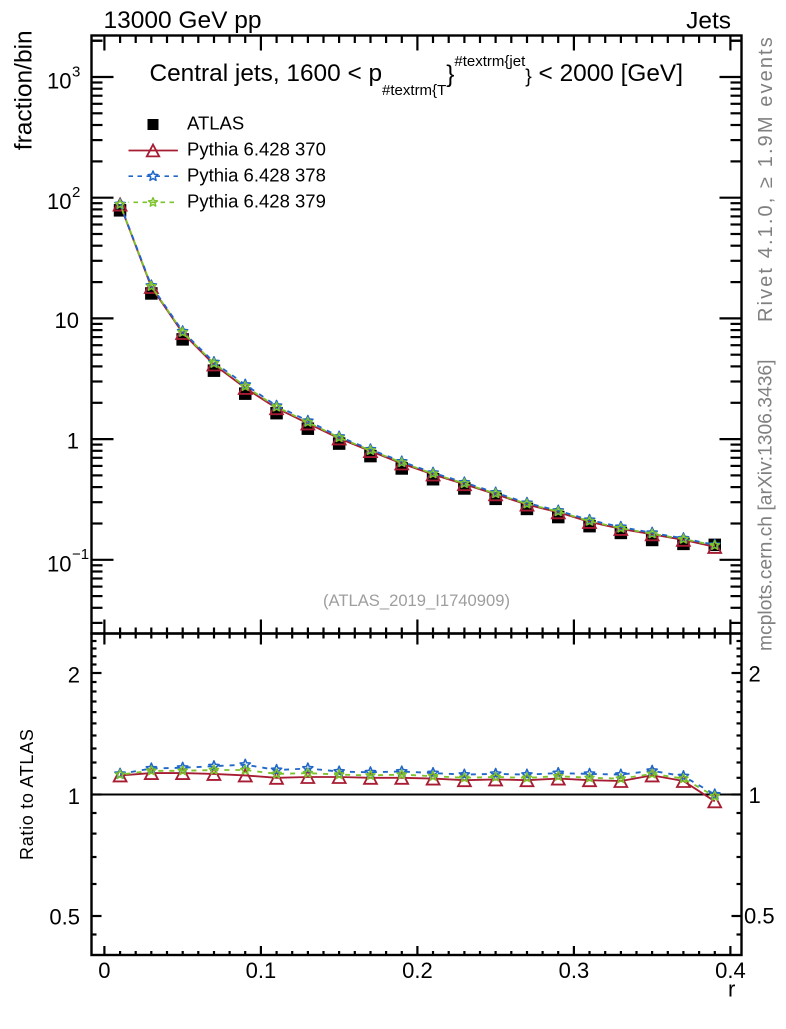 The image size is (786, 1029). Describe the element at coordinates (261, 970) in the screenshot. I see `svg-text: 0.1` at that location.